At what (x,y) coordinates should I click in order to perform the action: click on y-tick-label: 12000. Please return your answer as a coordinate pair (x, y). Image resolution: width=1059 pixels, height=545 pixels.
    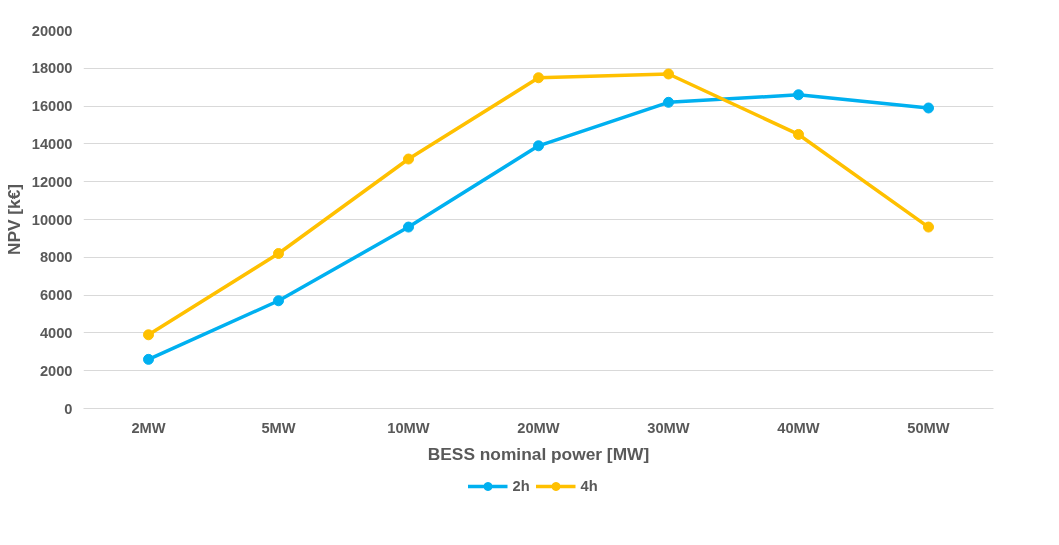
    Looking at the image, I should click on (52, 181).